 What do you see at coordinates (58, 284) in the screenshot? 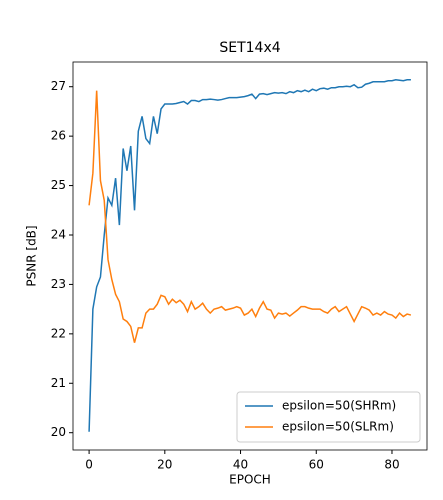
I see `y-tick-label: 23` at bounding box center [58, 284].